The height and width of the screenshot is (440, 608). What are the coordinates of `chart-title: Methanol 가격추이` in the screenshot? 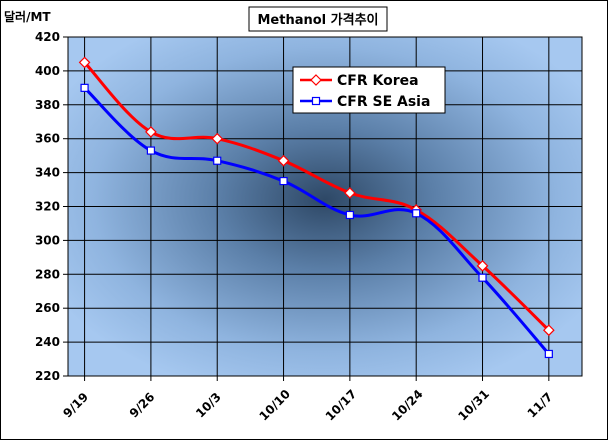 It's located at (317, 20).